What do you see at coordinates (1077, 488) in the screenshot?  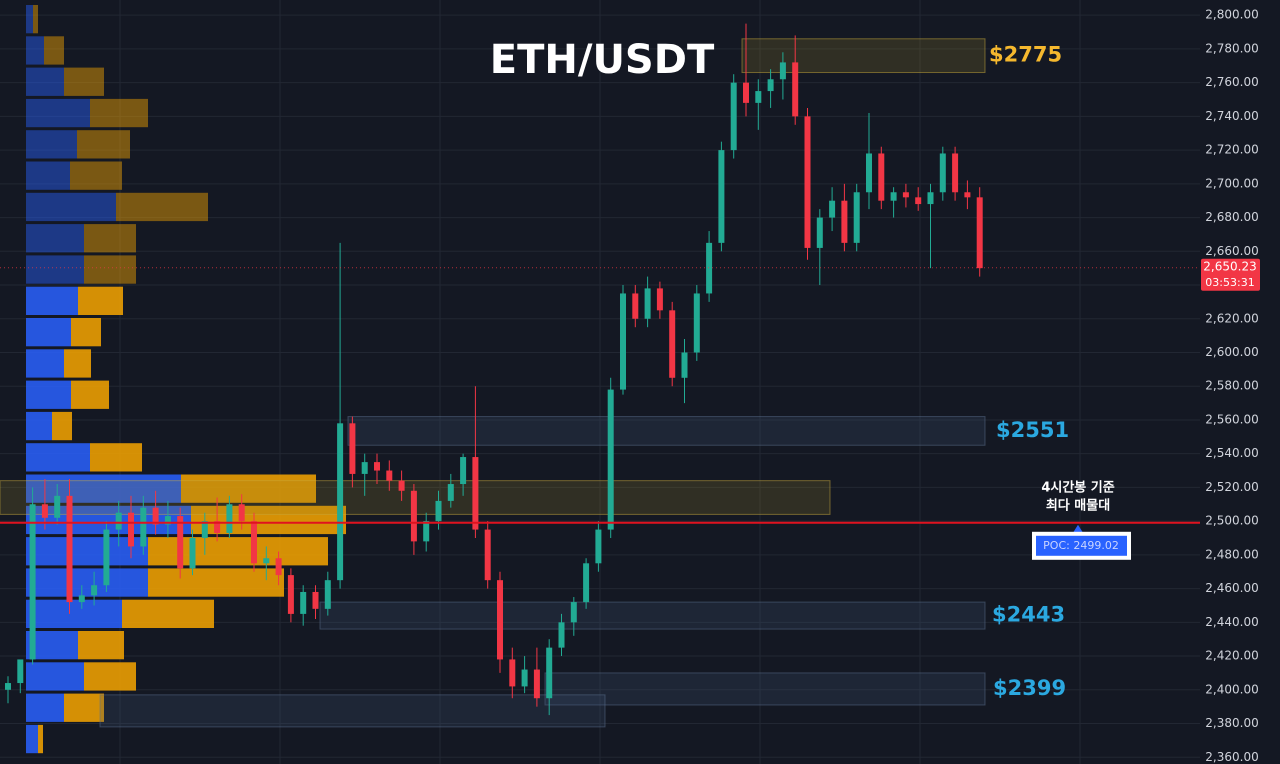 I see `poc-note: 4시간봉 기준` at bounding box center [1077, 488].